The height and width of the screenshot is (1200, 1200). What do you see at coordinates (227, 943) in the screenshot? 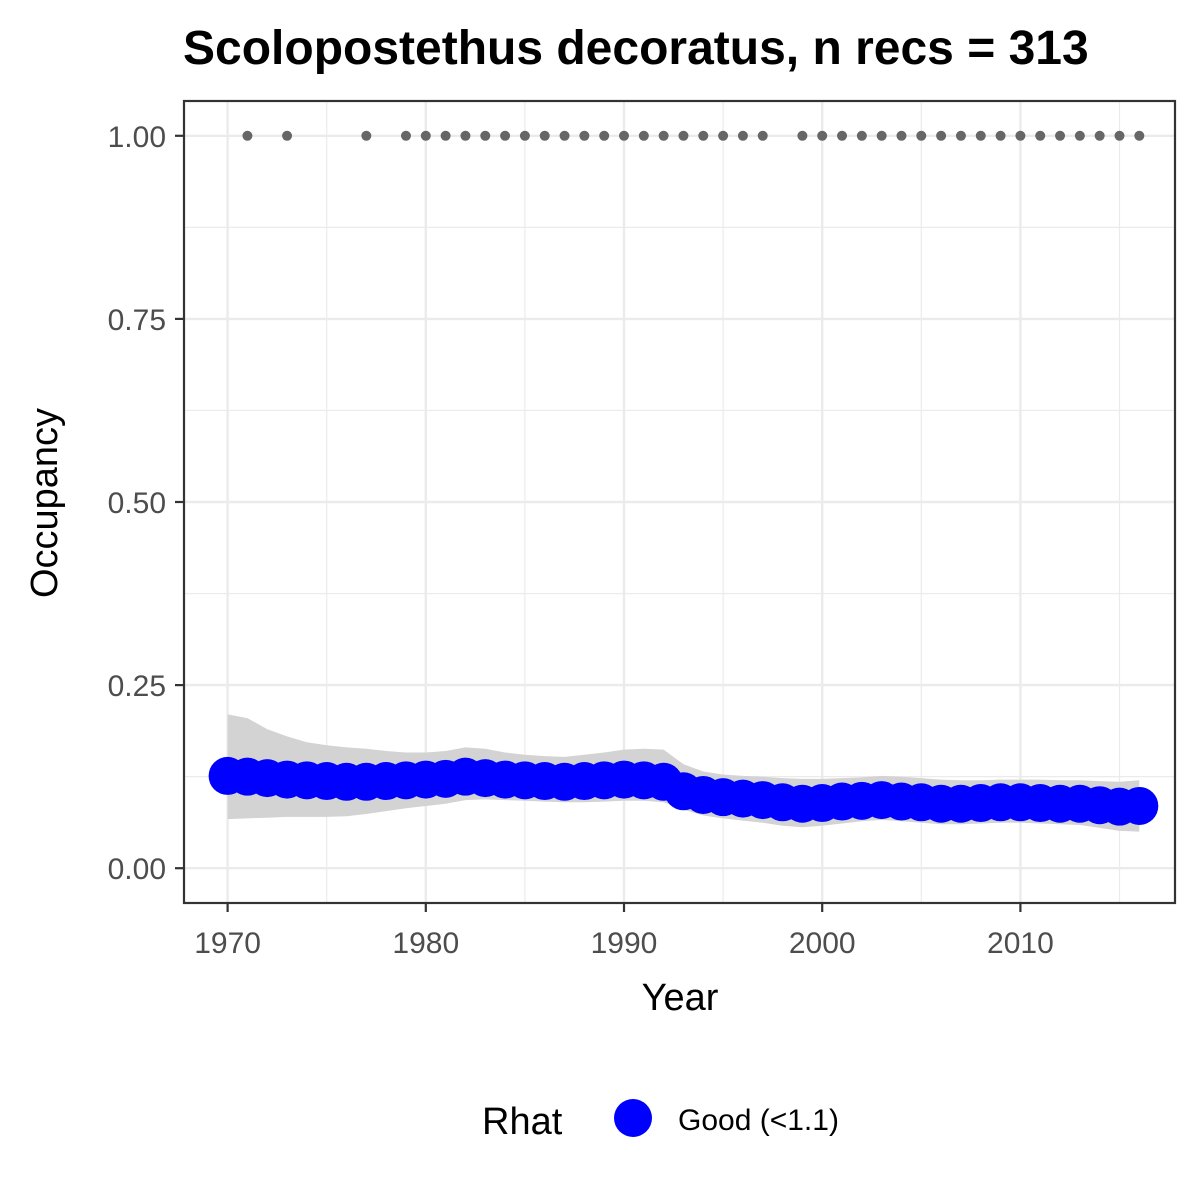
I see `x-tick-label: 1970` at bounding box center [227, 943].